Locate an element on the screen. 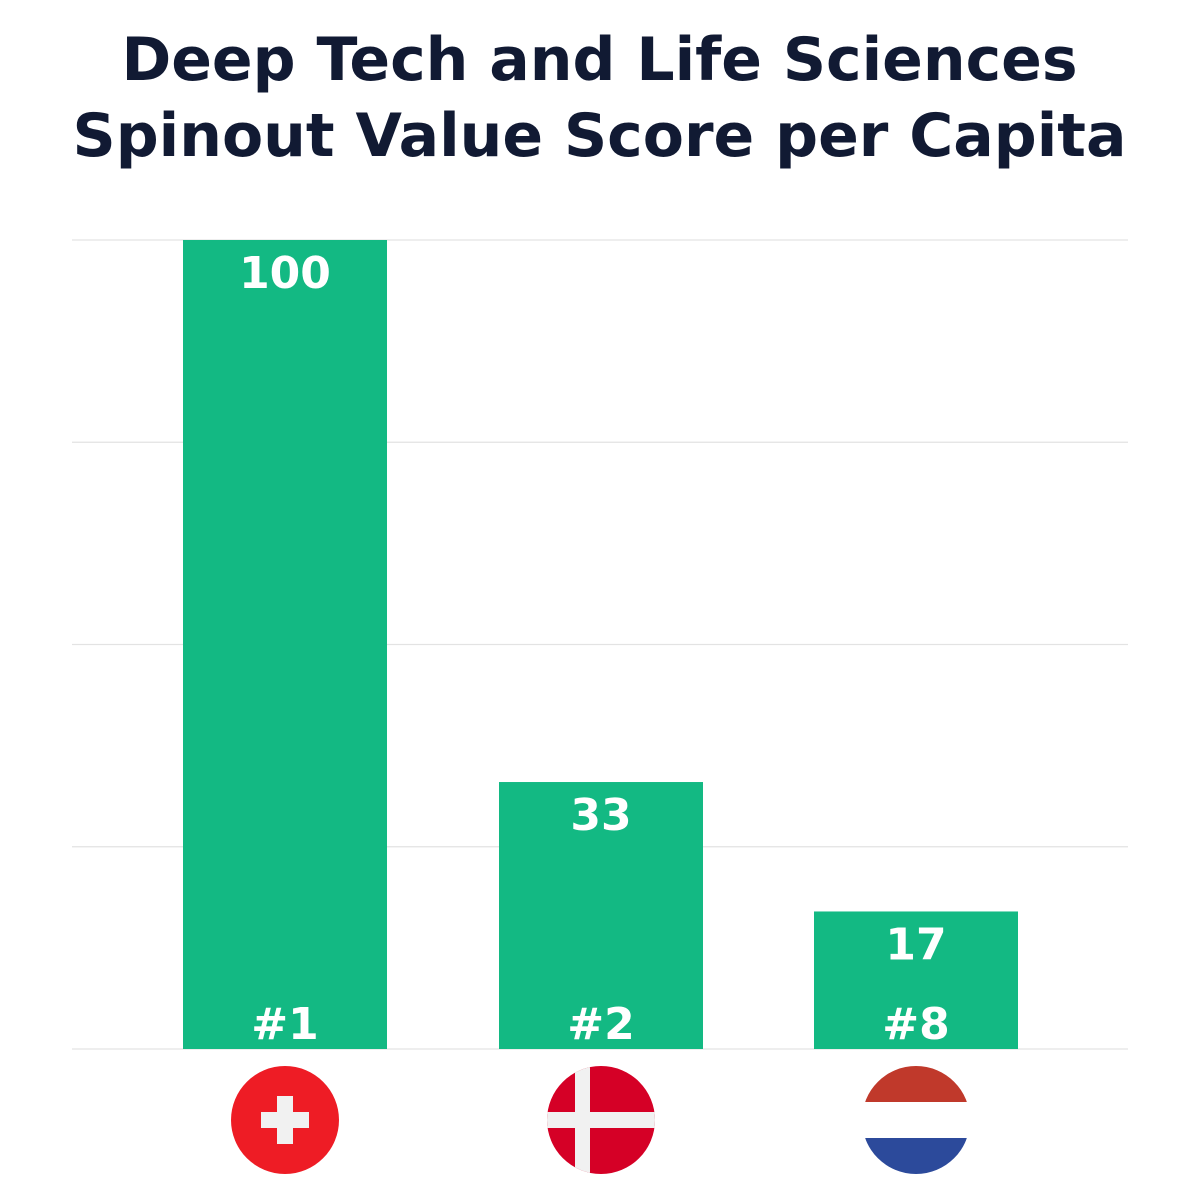 The image size is (1199, 1195). value-label: 17 is located at coordinates (915, 944).